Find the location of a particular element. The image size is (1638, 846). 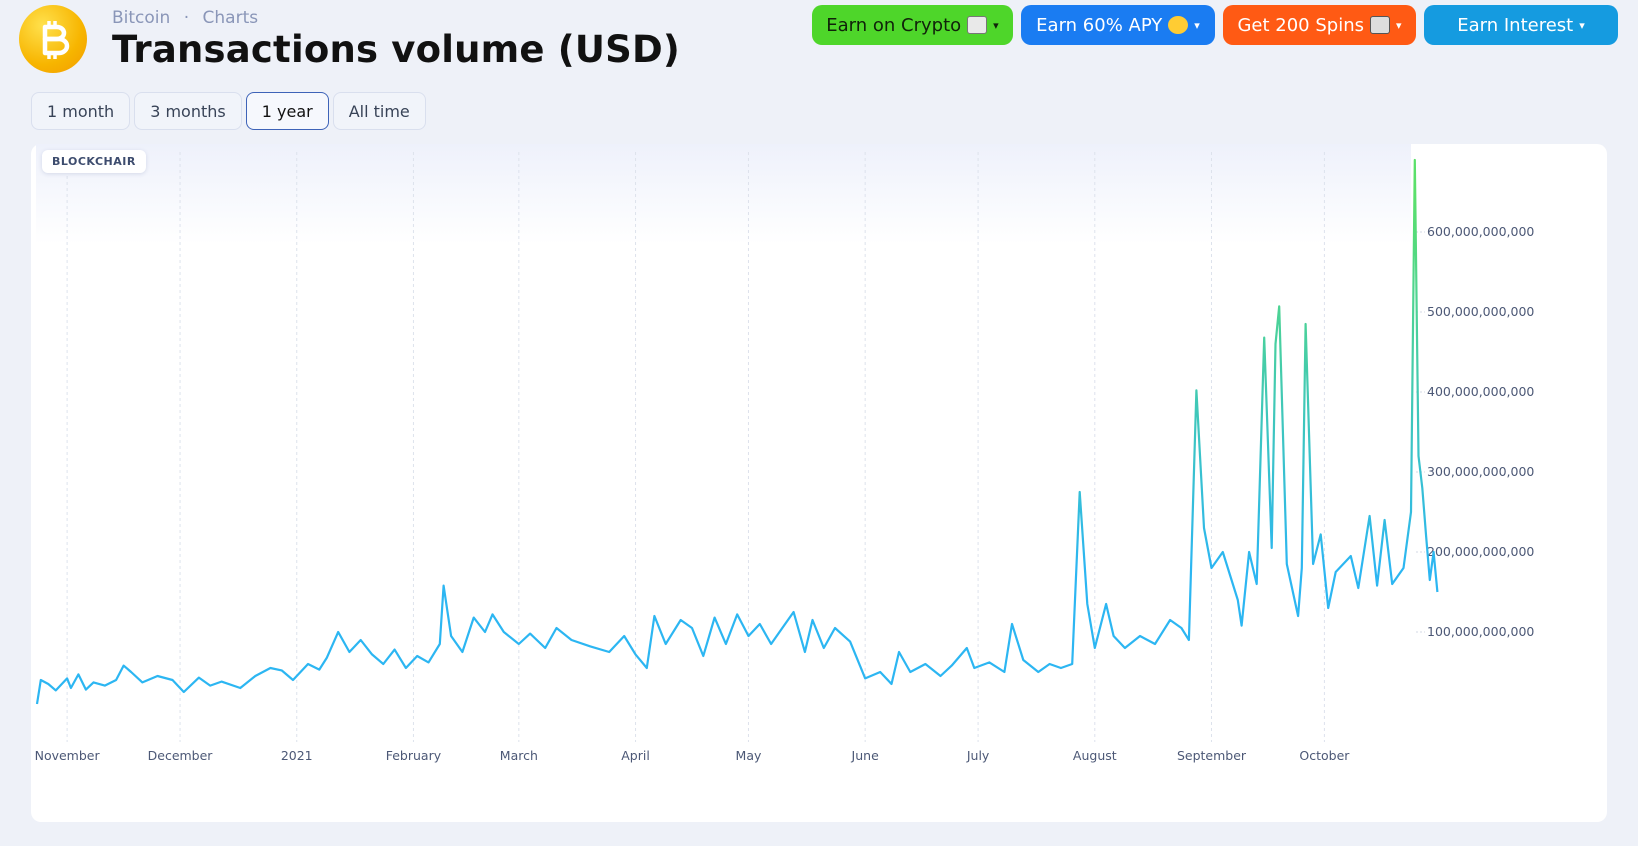

y-tick-label: 200,000,000,000 is located at coordinates (1480, 551).